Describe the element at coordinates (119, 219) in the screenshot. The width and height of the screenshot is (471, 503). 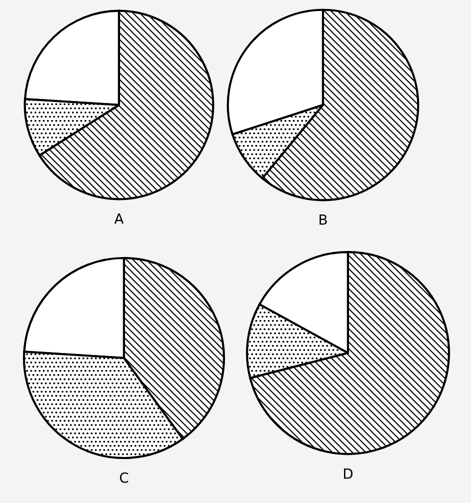
I see `text: A` at that location.